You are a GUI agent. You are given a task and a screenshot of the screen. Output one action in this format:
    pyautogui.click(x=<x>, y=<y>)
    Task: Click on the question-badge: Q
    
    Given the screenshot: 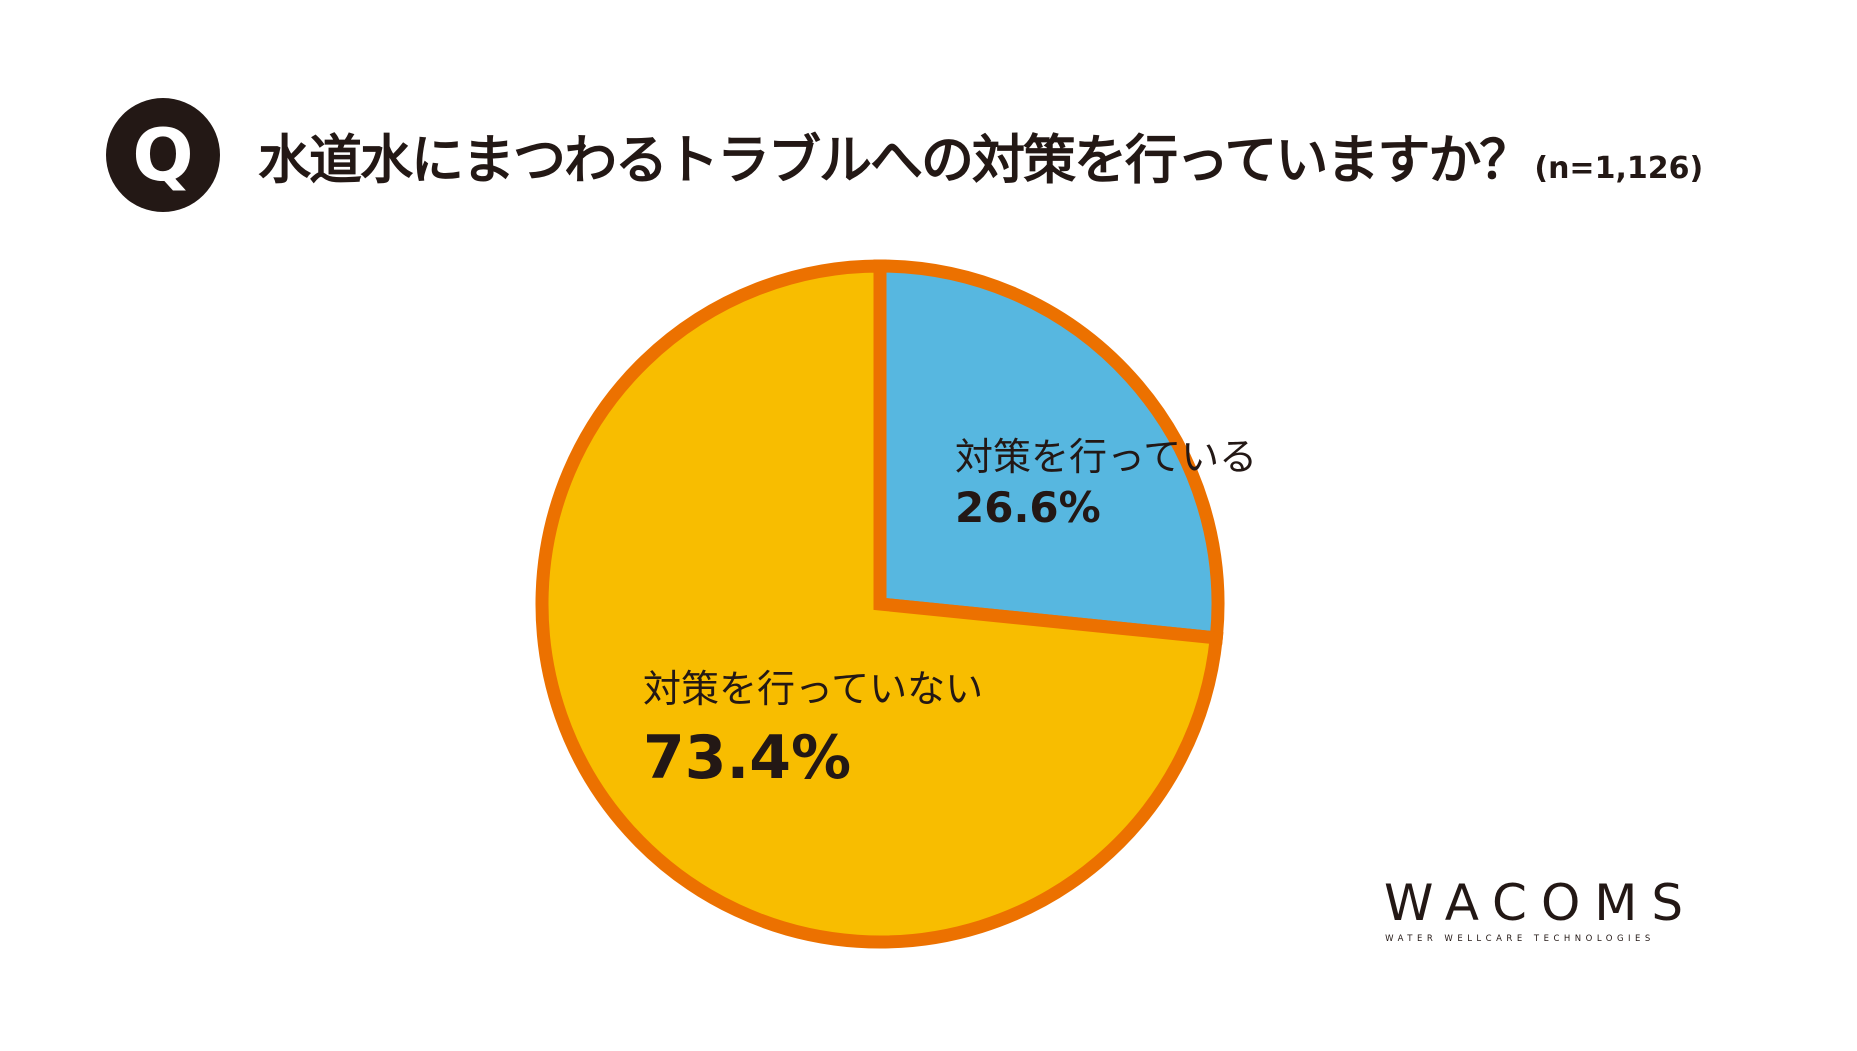 What is the action you would take?
    pyautogui.click(x=163, y=155)
    